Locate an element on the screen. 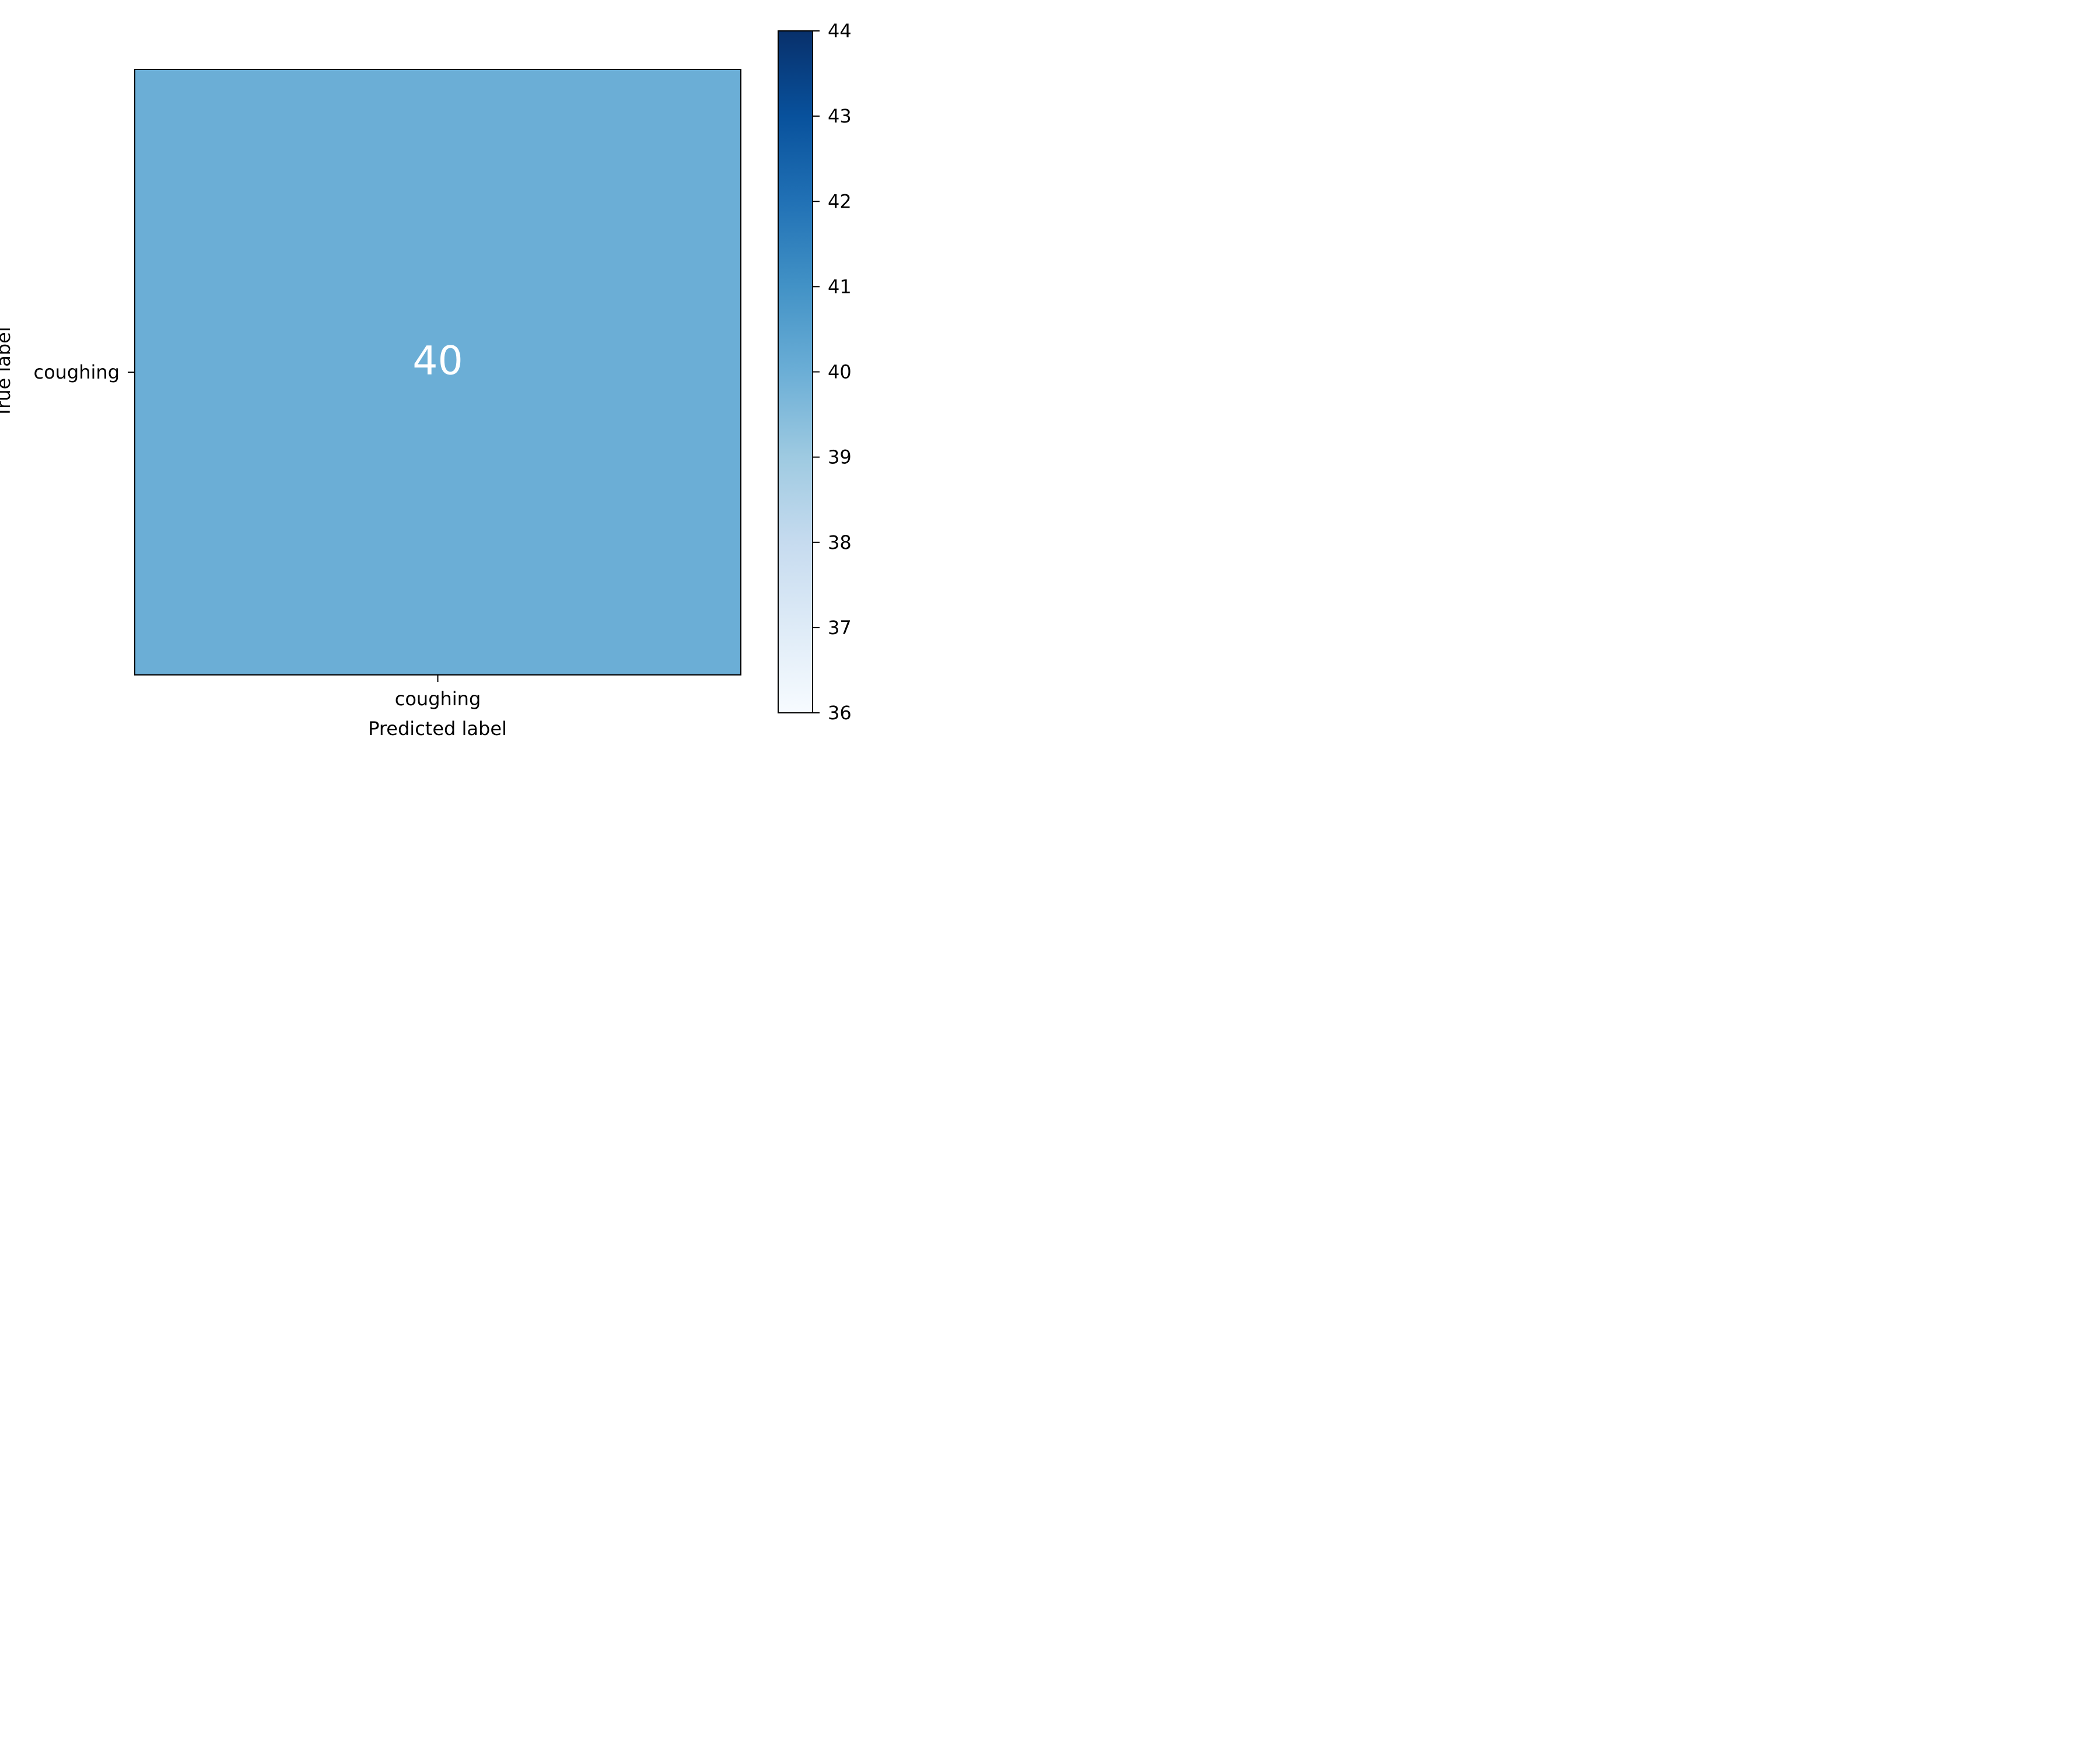 This screenshot has width=2100, height=1750. x-tick-label: coughing is located at coordinates (438, 699).